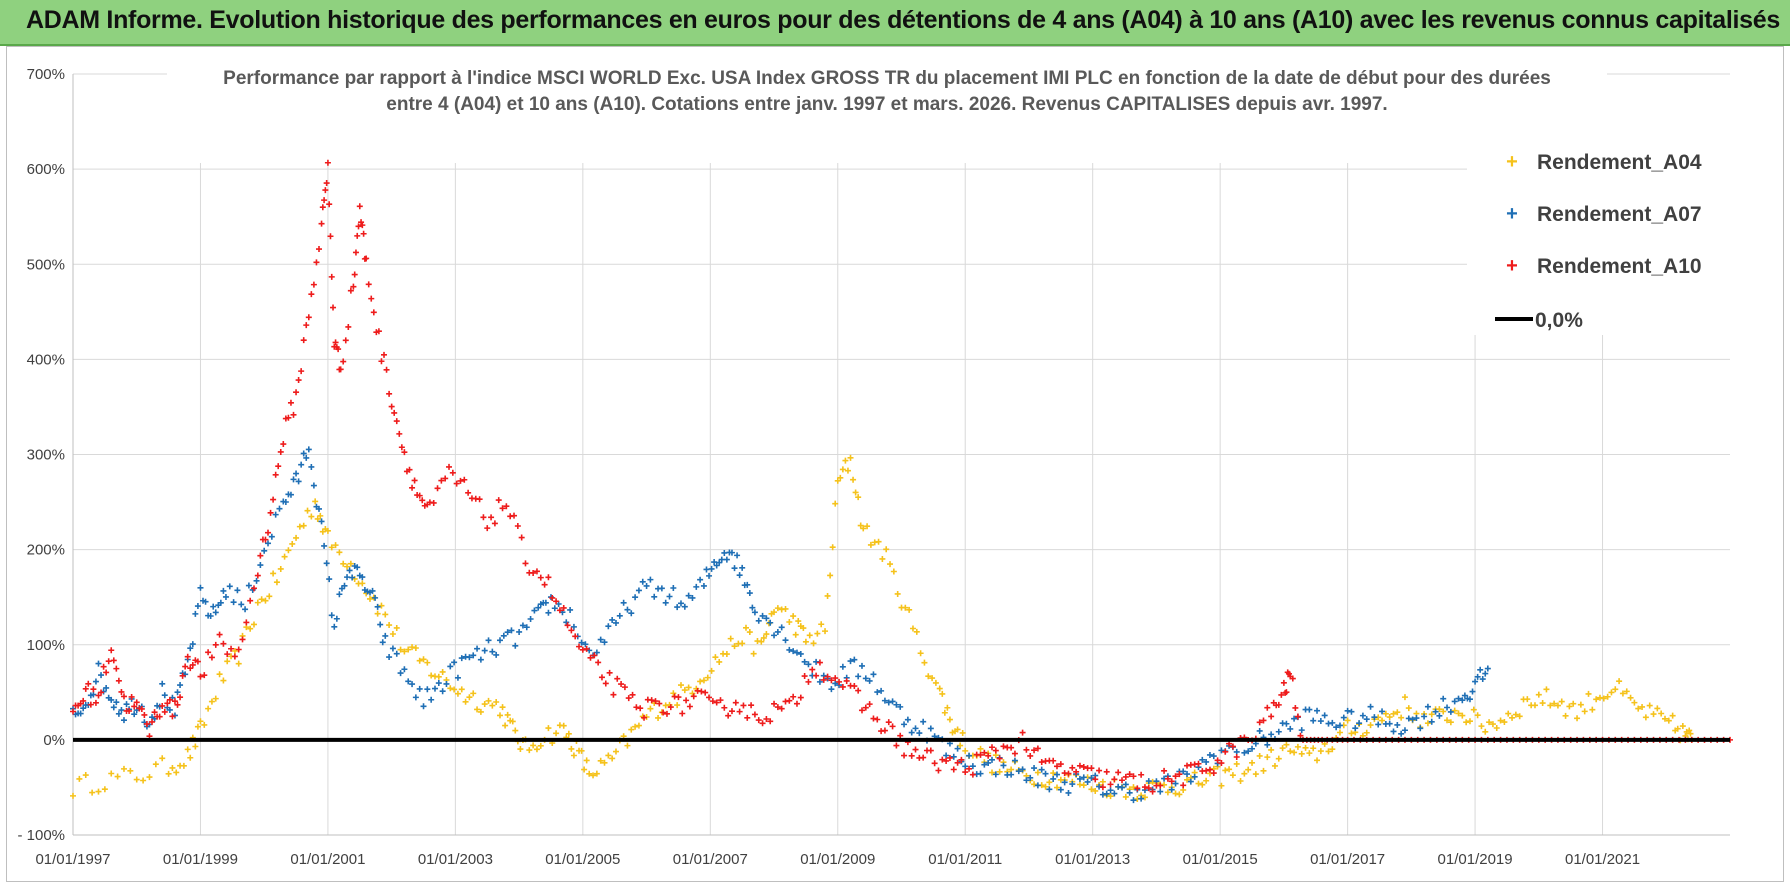 Image resolution: width=1790 pixels, height=886 pixels. What do you see at coordinates (54, 740) in the screenshot?
I see `y-tick-label: 0%` at bounding box center [54, 740].